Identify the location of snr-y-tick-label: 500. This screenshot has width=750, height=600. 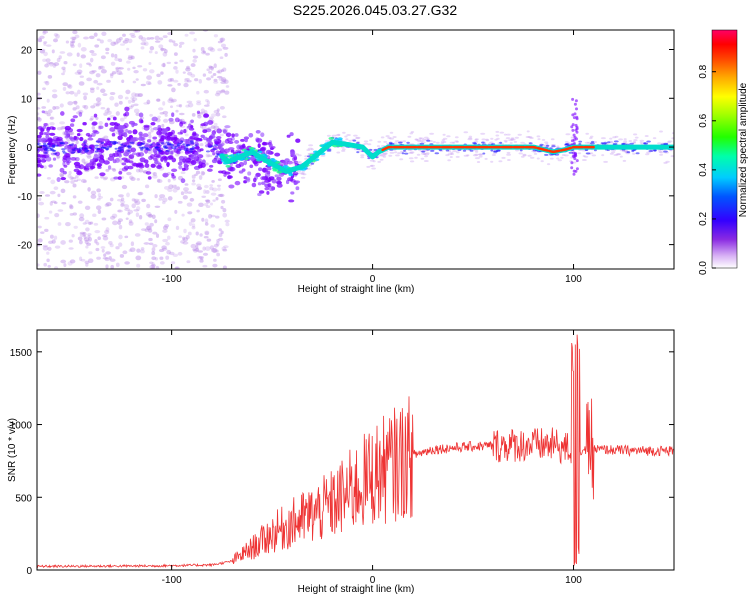
(23, 498).